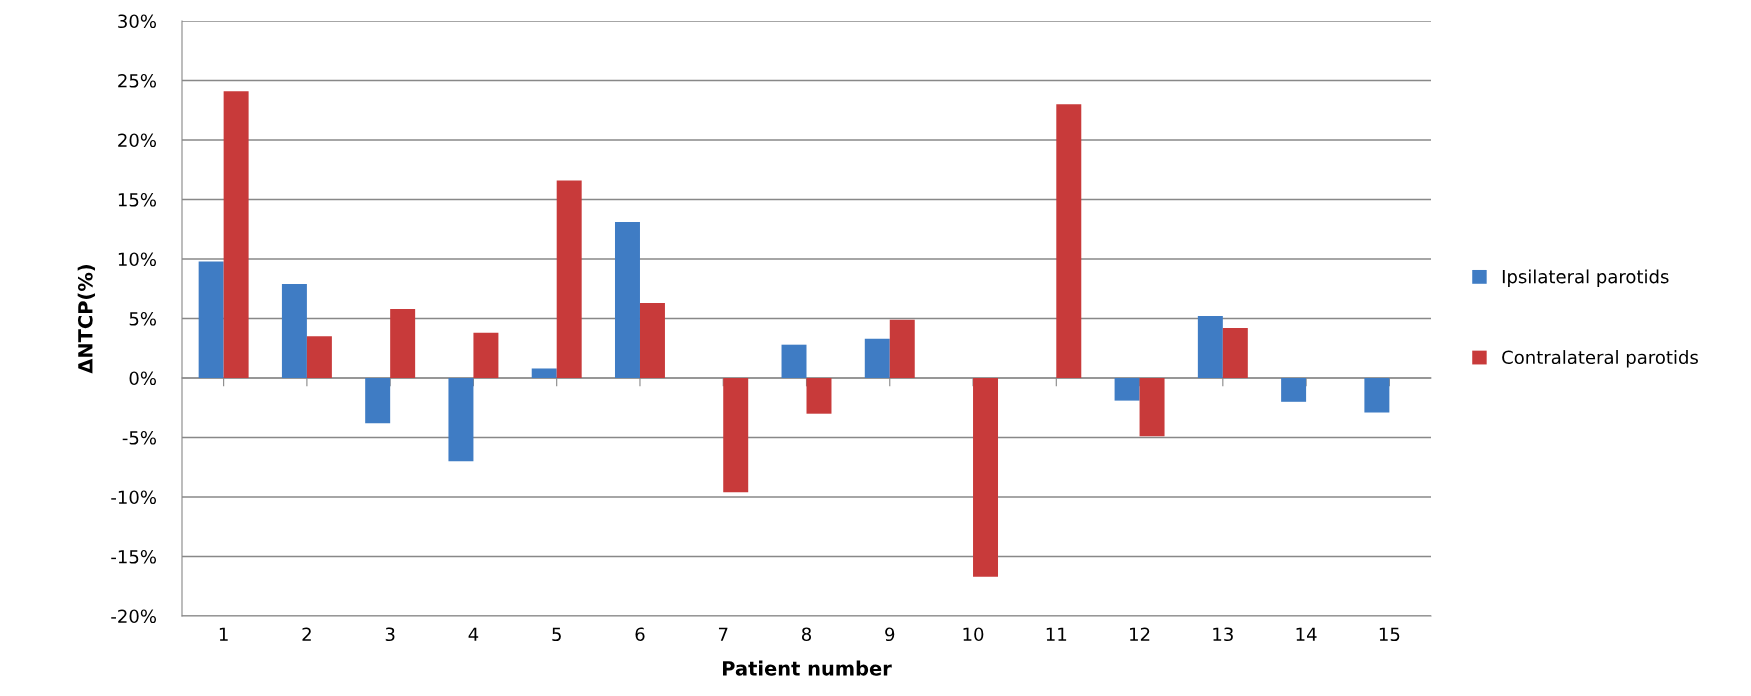 The height and width of the screenshot is (696, 1751). What do you see at coordinates (1056, 634) in the screenshot?
I see `x-tick-label: 11` at bounding box center [1056, 634].